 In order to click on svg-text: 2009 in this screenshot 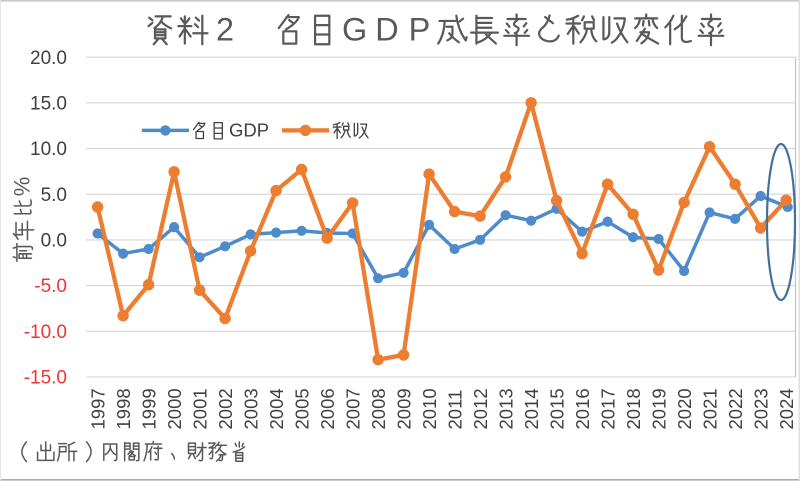, I will do `click(404, 408)`.